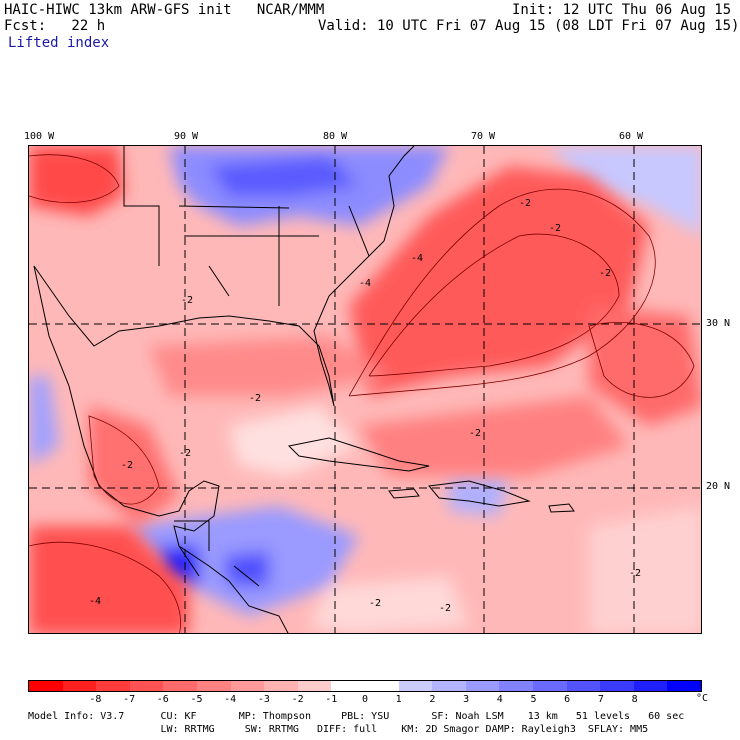 This screenshot has height=740, width=740. I want to click on lon-label-100w: 100 W, so click(39, 136).